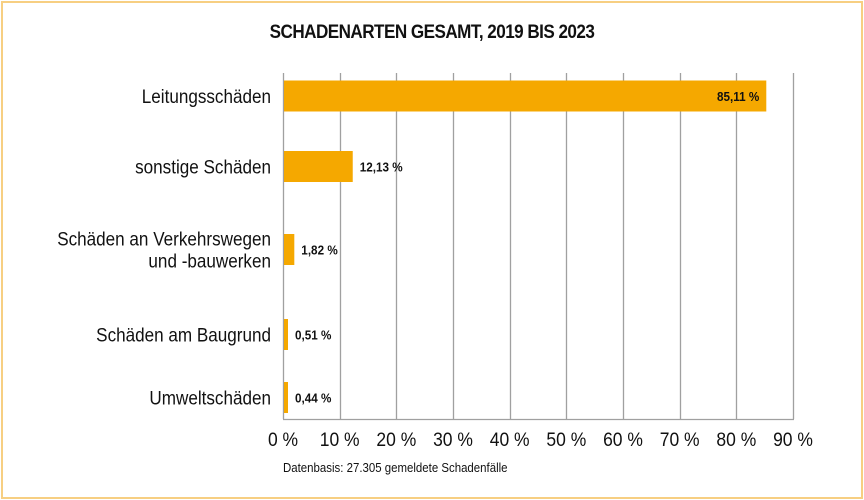  Describe the element at coordinates (736, 439) in the screenshot. I see `x-tick-label: 80 %` at that location.